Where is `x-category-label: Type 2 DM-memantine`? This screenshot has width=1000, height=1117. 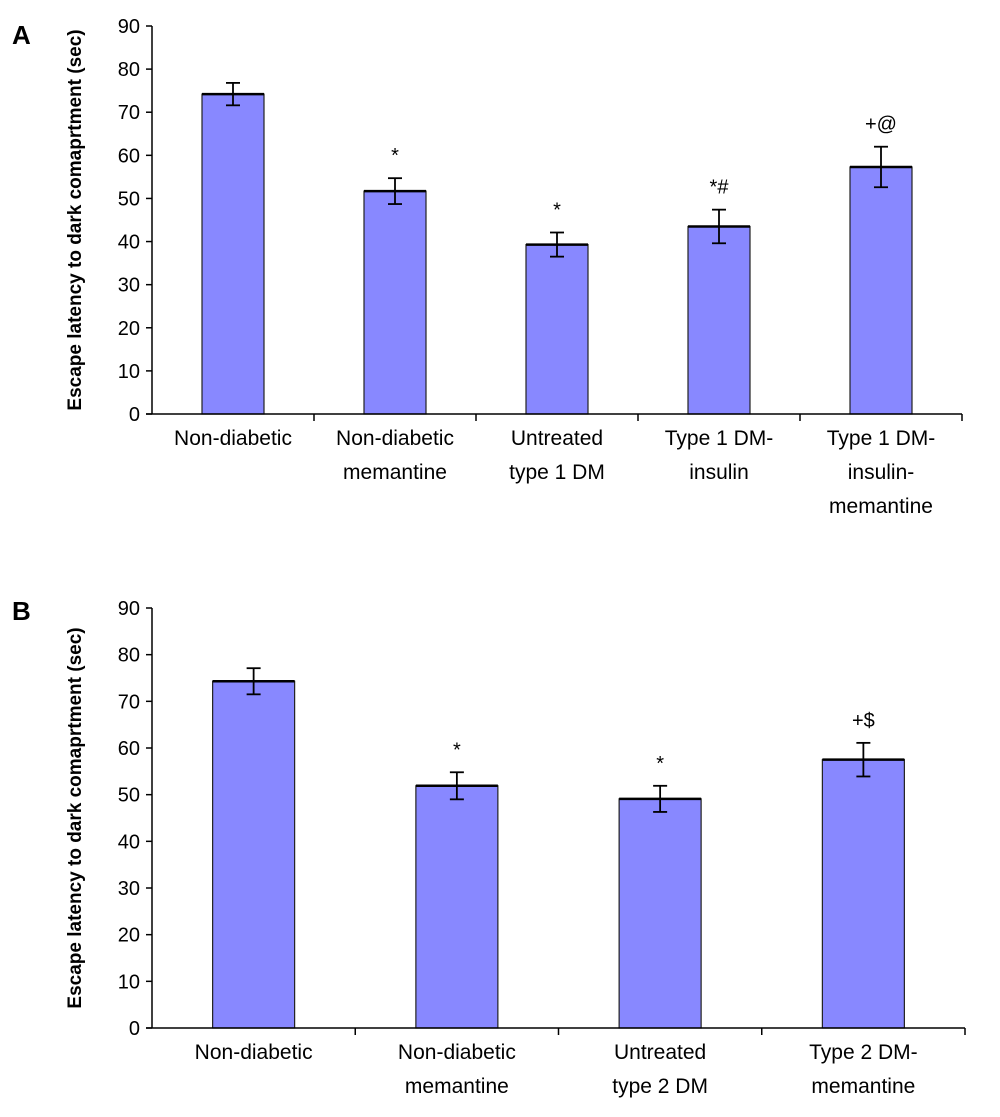
x-category-label: Type 2 DM-memantine is located at coordinates (863, 1069).